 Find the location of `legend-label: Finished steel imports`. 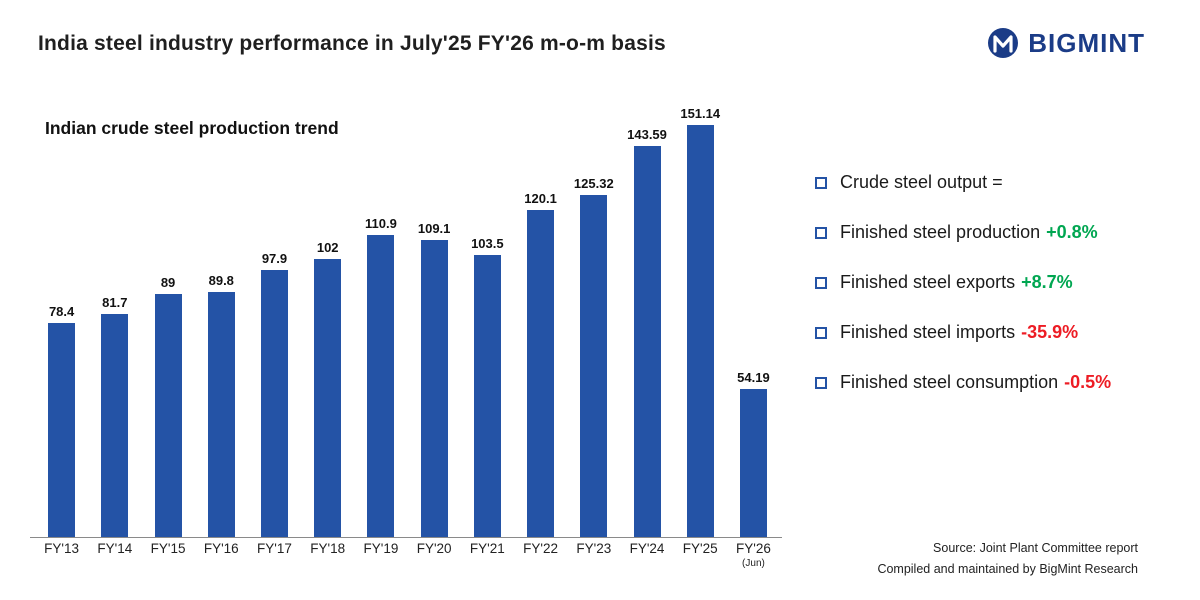

legend-label: Finished steel imports is located at coordinates (928, 332).